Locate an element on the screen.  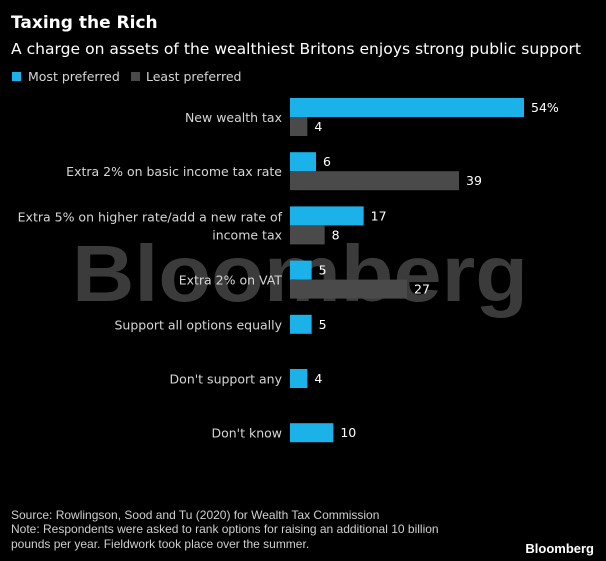
category-label: income tax is located at coordinates (247, 234).